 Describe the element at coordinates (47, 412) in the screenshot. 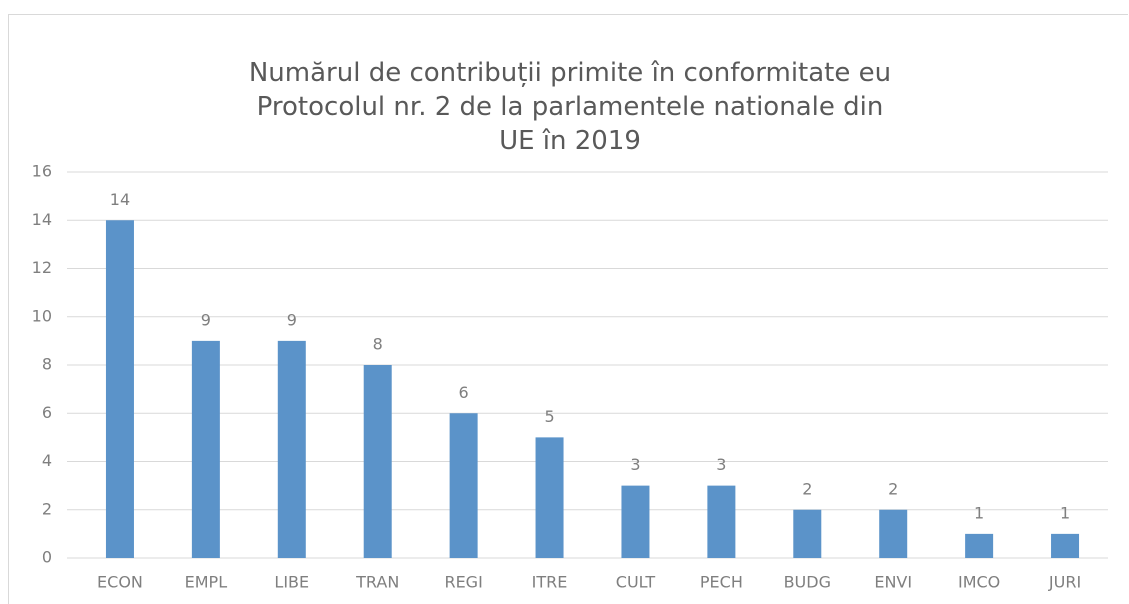

I see `y-tick-label: 6` at that location.